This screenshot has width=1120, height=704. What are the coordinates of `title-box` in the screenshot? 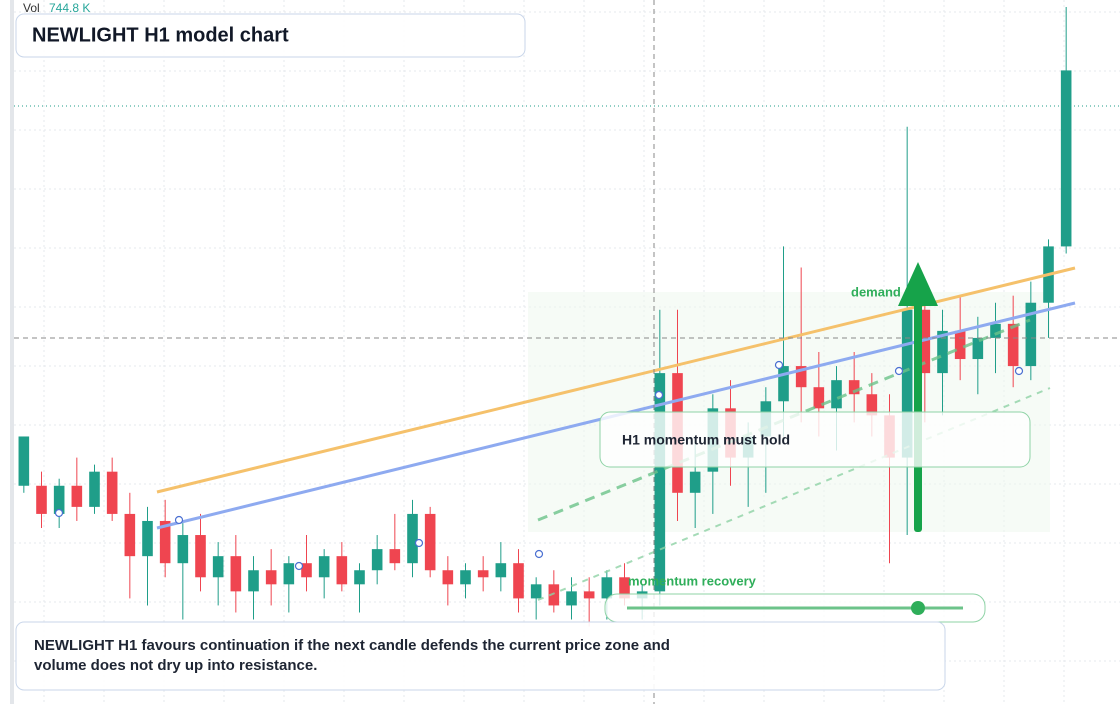 It's located at (270, 35).